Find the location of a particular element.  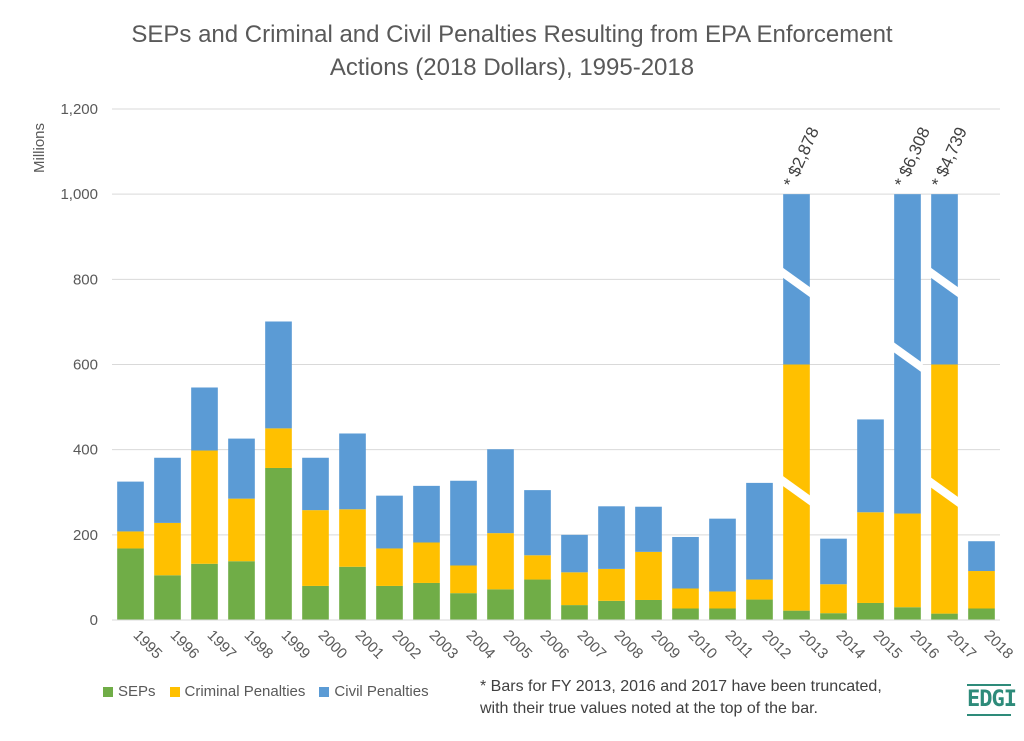

bar-civil-penalties-2002 is located at coordinates (389, 522).